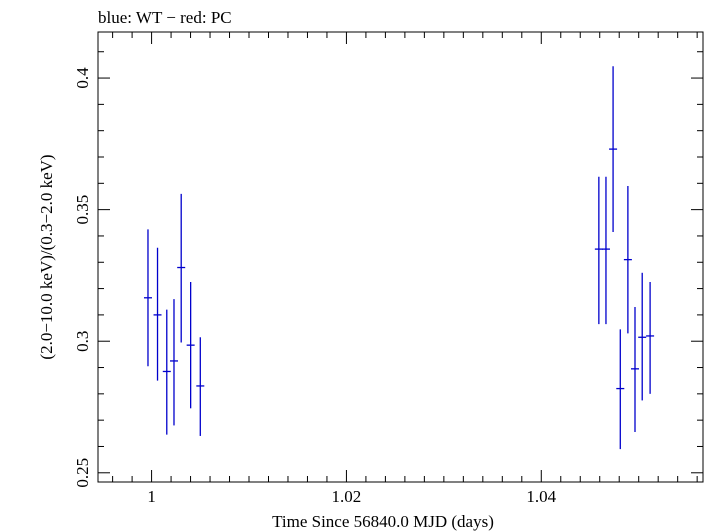  What do you see at coordinates (541, 496) in the screenshot?
I see `x-tick-label: 1.04` at bounding box center [541, 496].